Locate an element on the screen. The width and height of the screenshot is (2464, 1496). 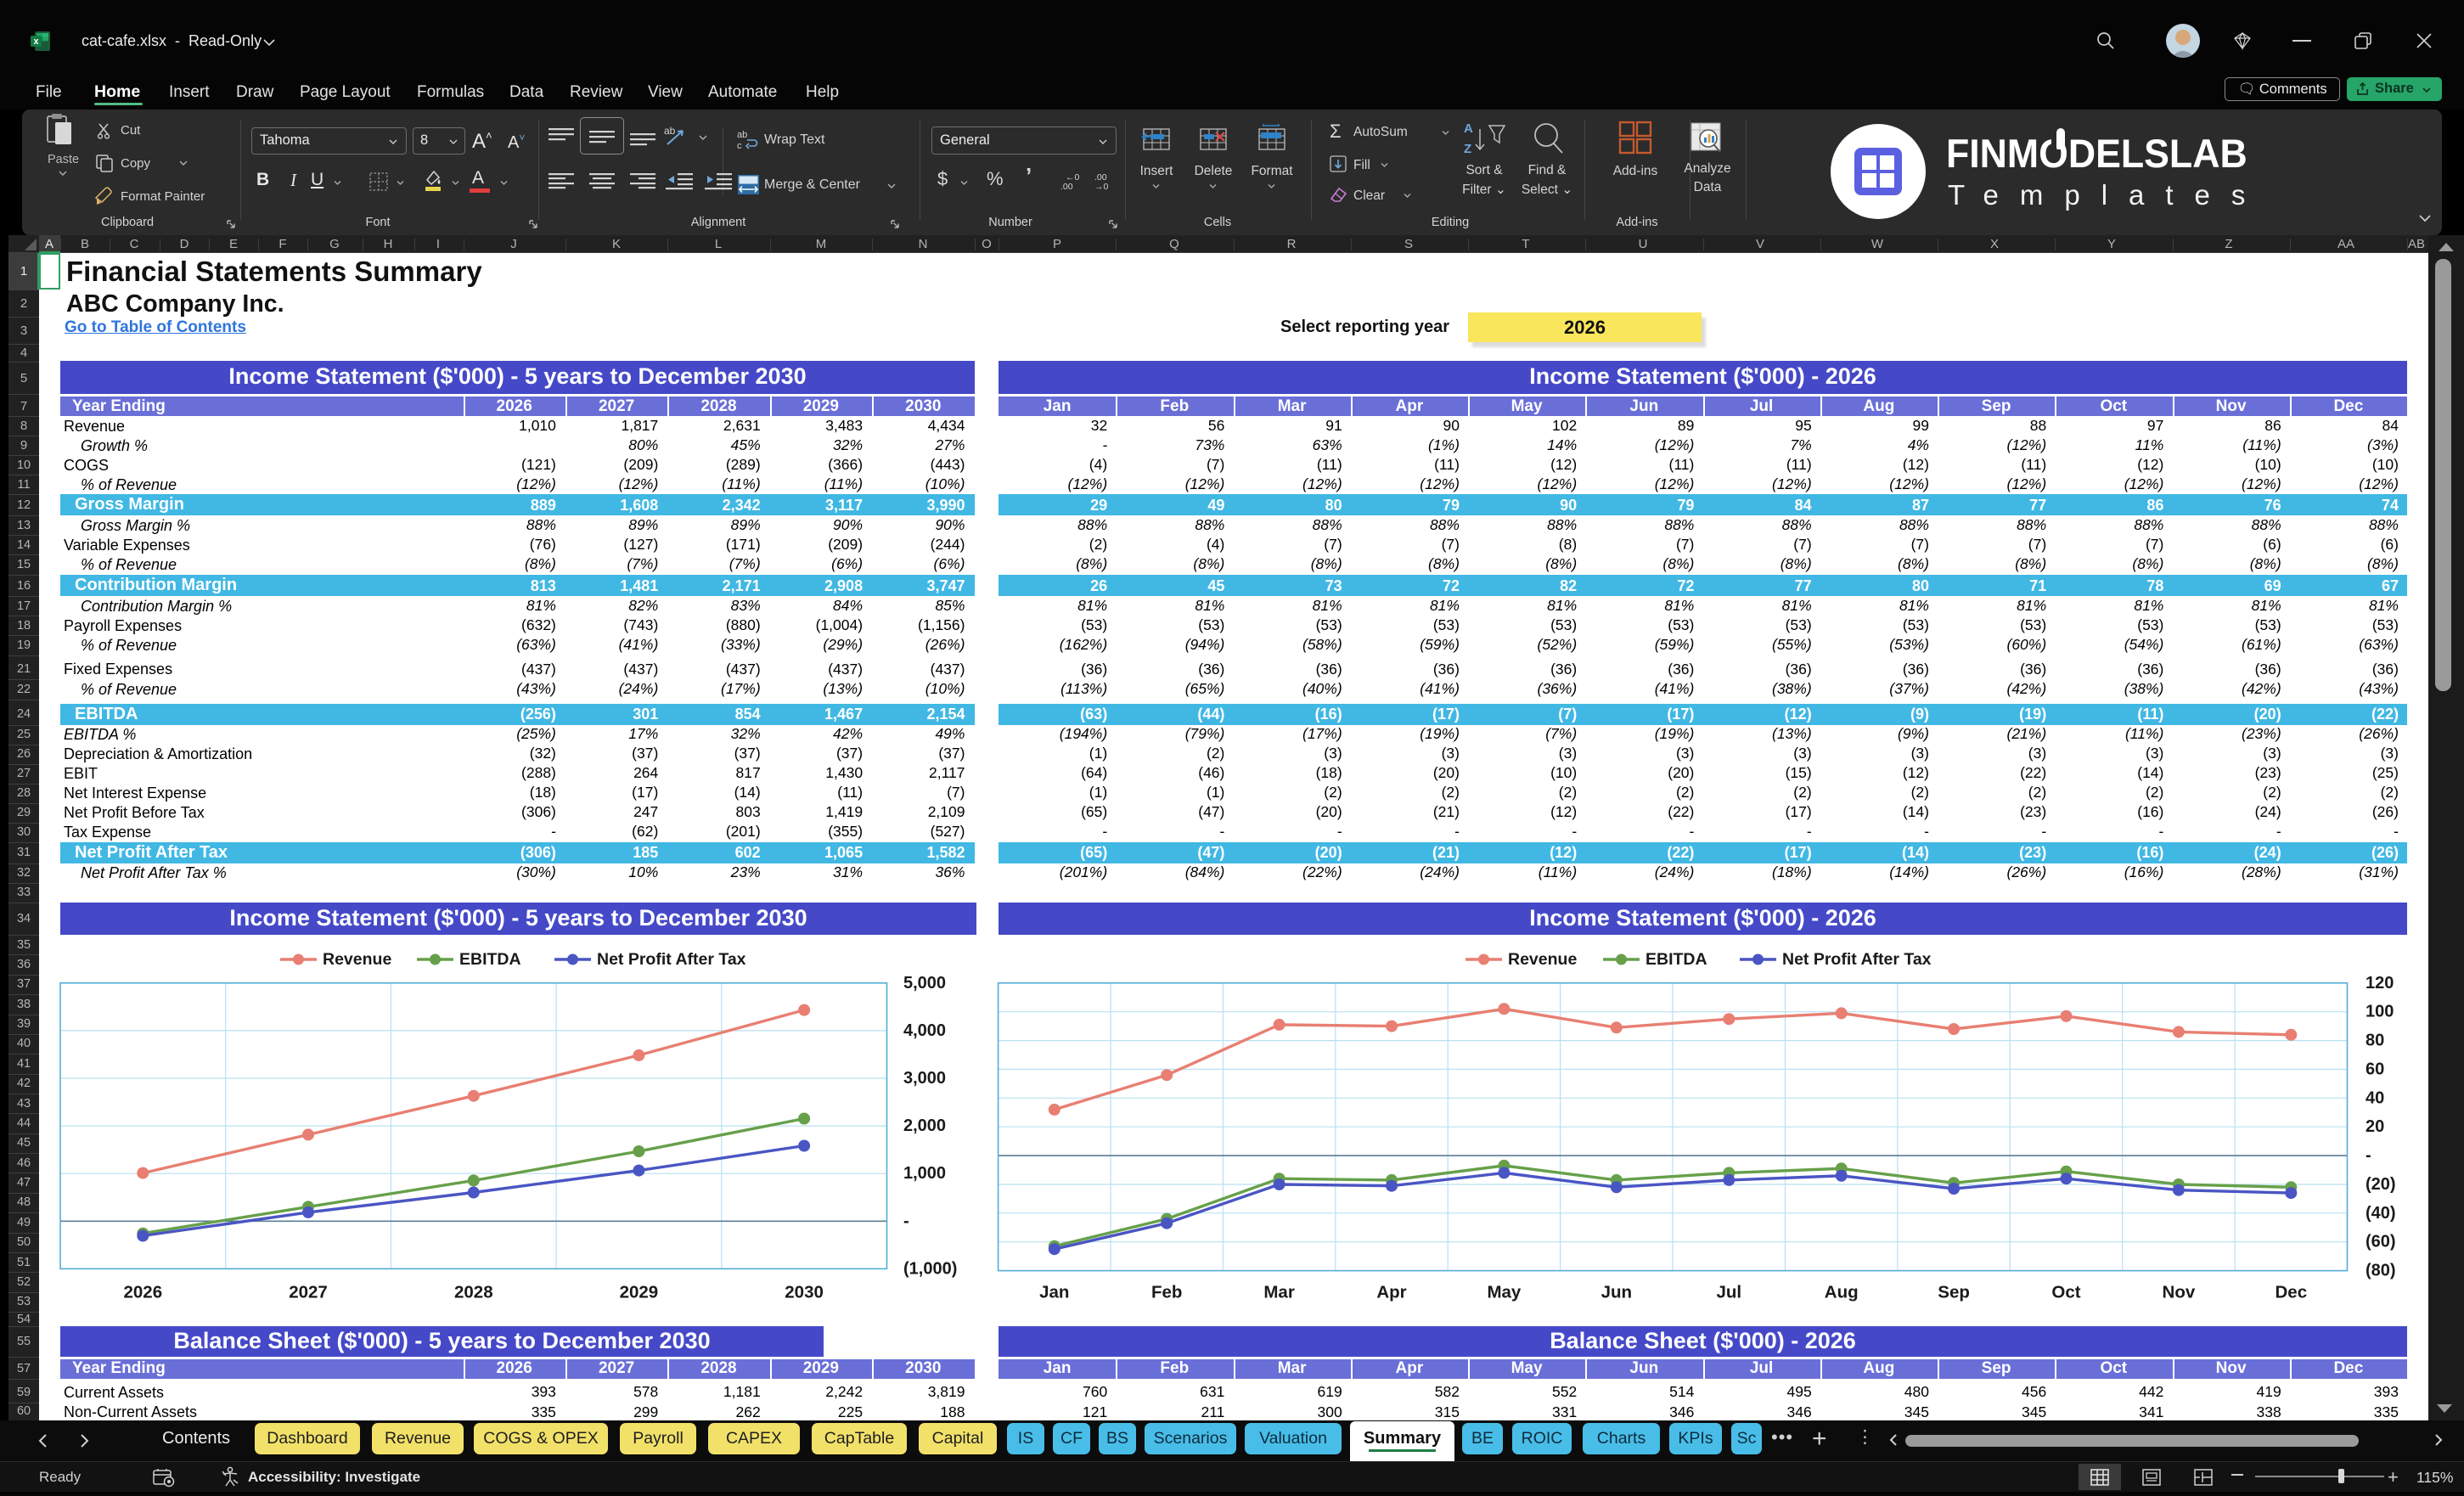
svg-text: Oct is located at coordinates (2065, 1292).